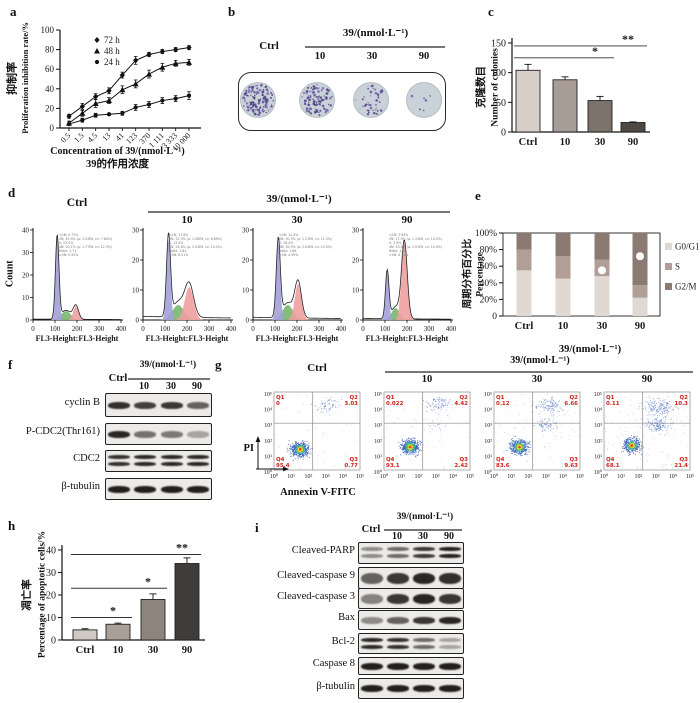 This screenshot has width=700, height=703. I want to click on bar, so click(600, 116).